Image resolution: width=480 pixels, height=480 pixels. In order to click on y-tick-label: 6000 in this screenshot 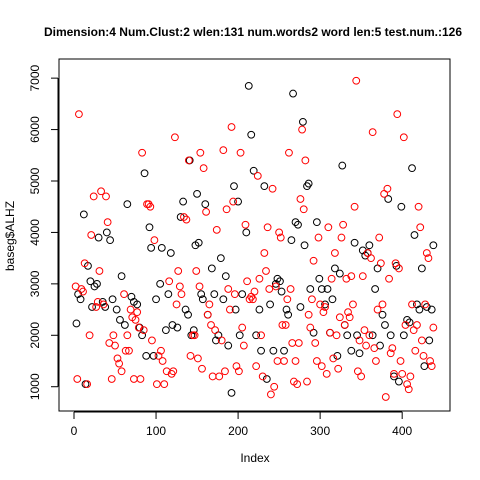, I will do `click(35, 129)`.